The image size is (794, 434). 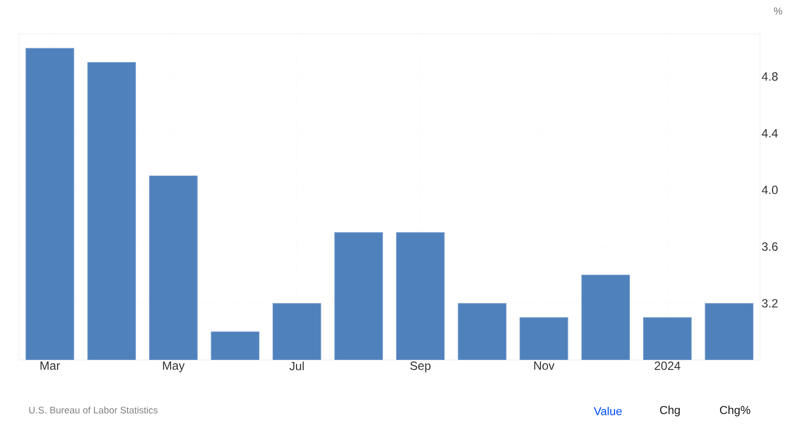 I want to click on x-tick-label: 2024, so click(x=667, y=366).